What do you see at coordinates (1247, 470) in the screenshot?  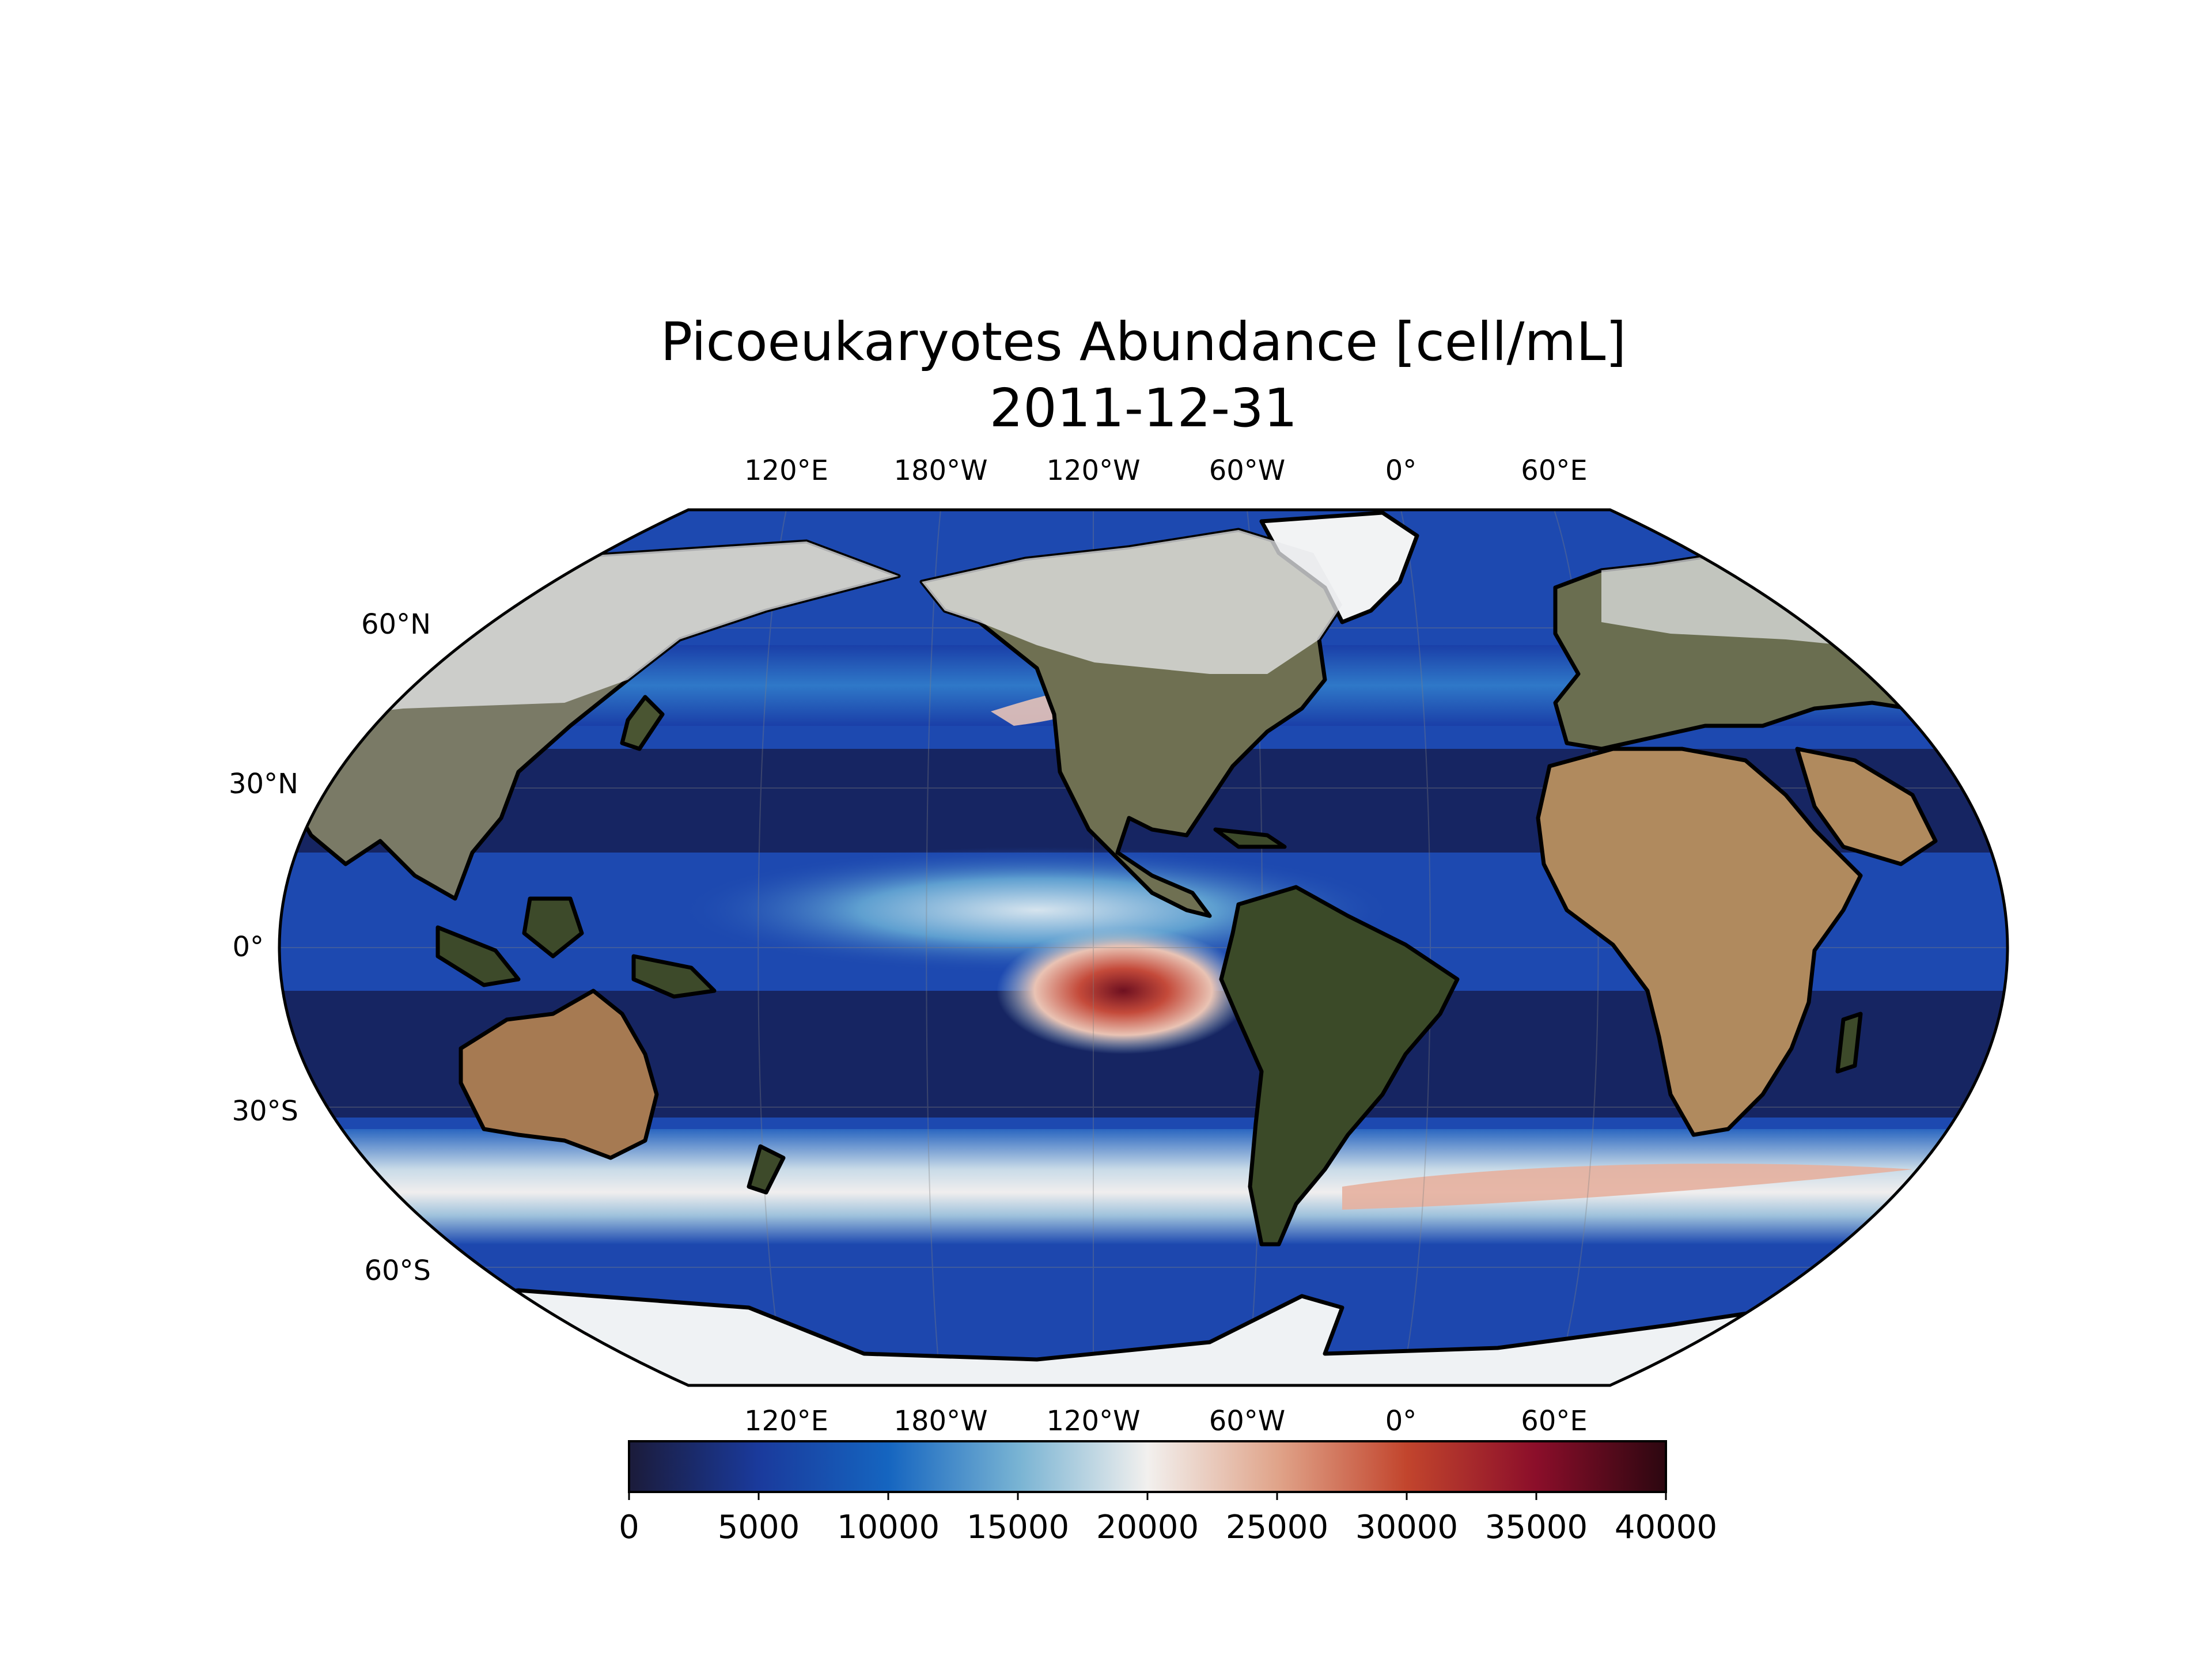 I see `lon-label-top: 60°W` at bounding box center [1247, 470].